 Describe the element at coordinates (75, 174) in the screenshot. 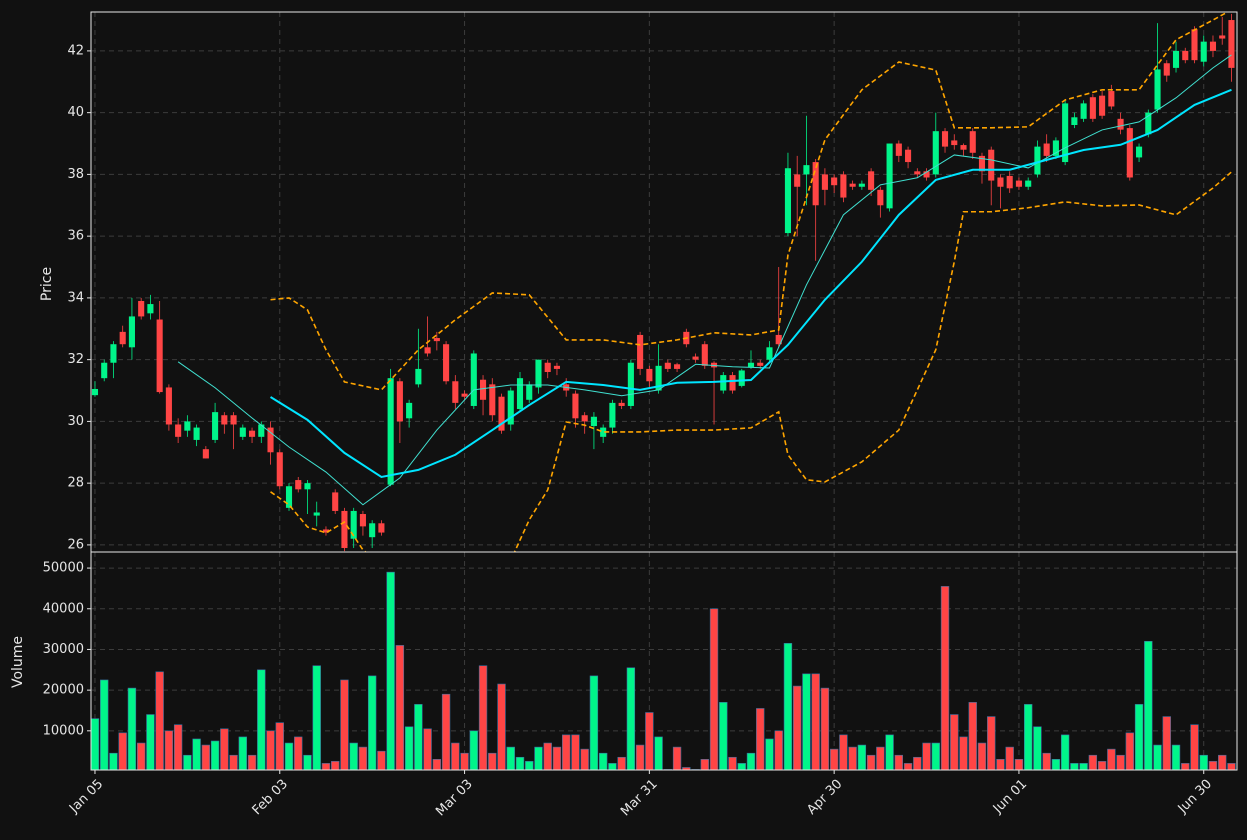

I see `y-tick-label: 38` at that location.